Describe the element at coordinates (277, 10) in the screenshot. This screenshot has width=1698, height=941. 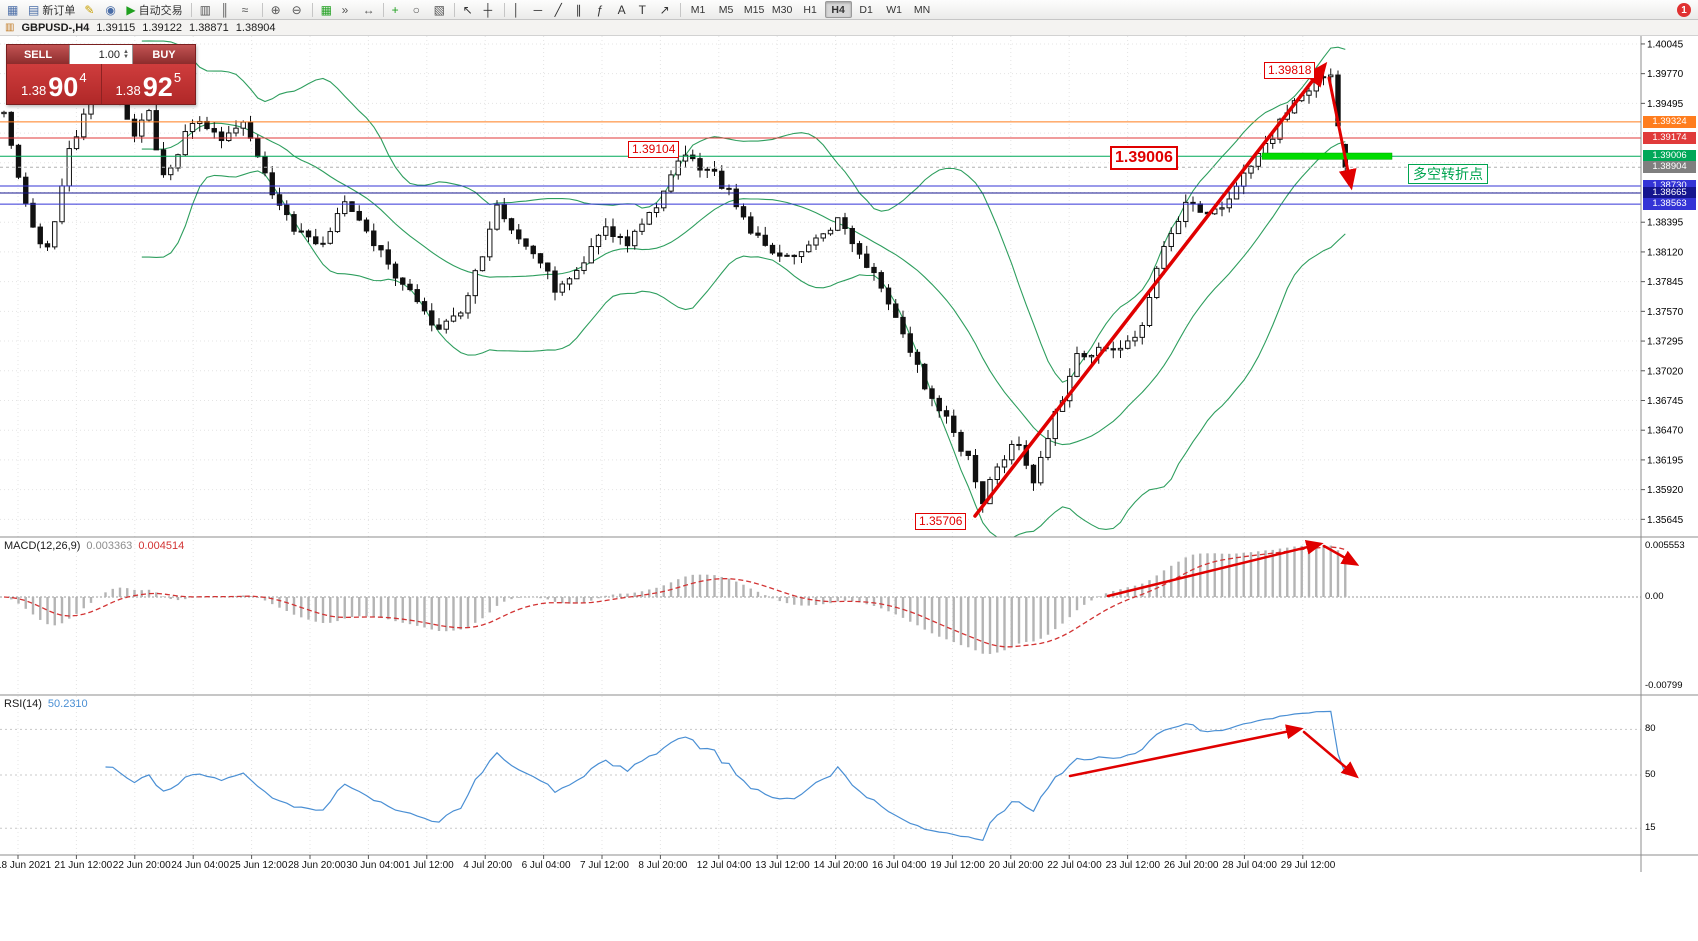
I see `zoom-in-button: ⊕` at that location.